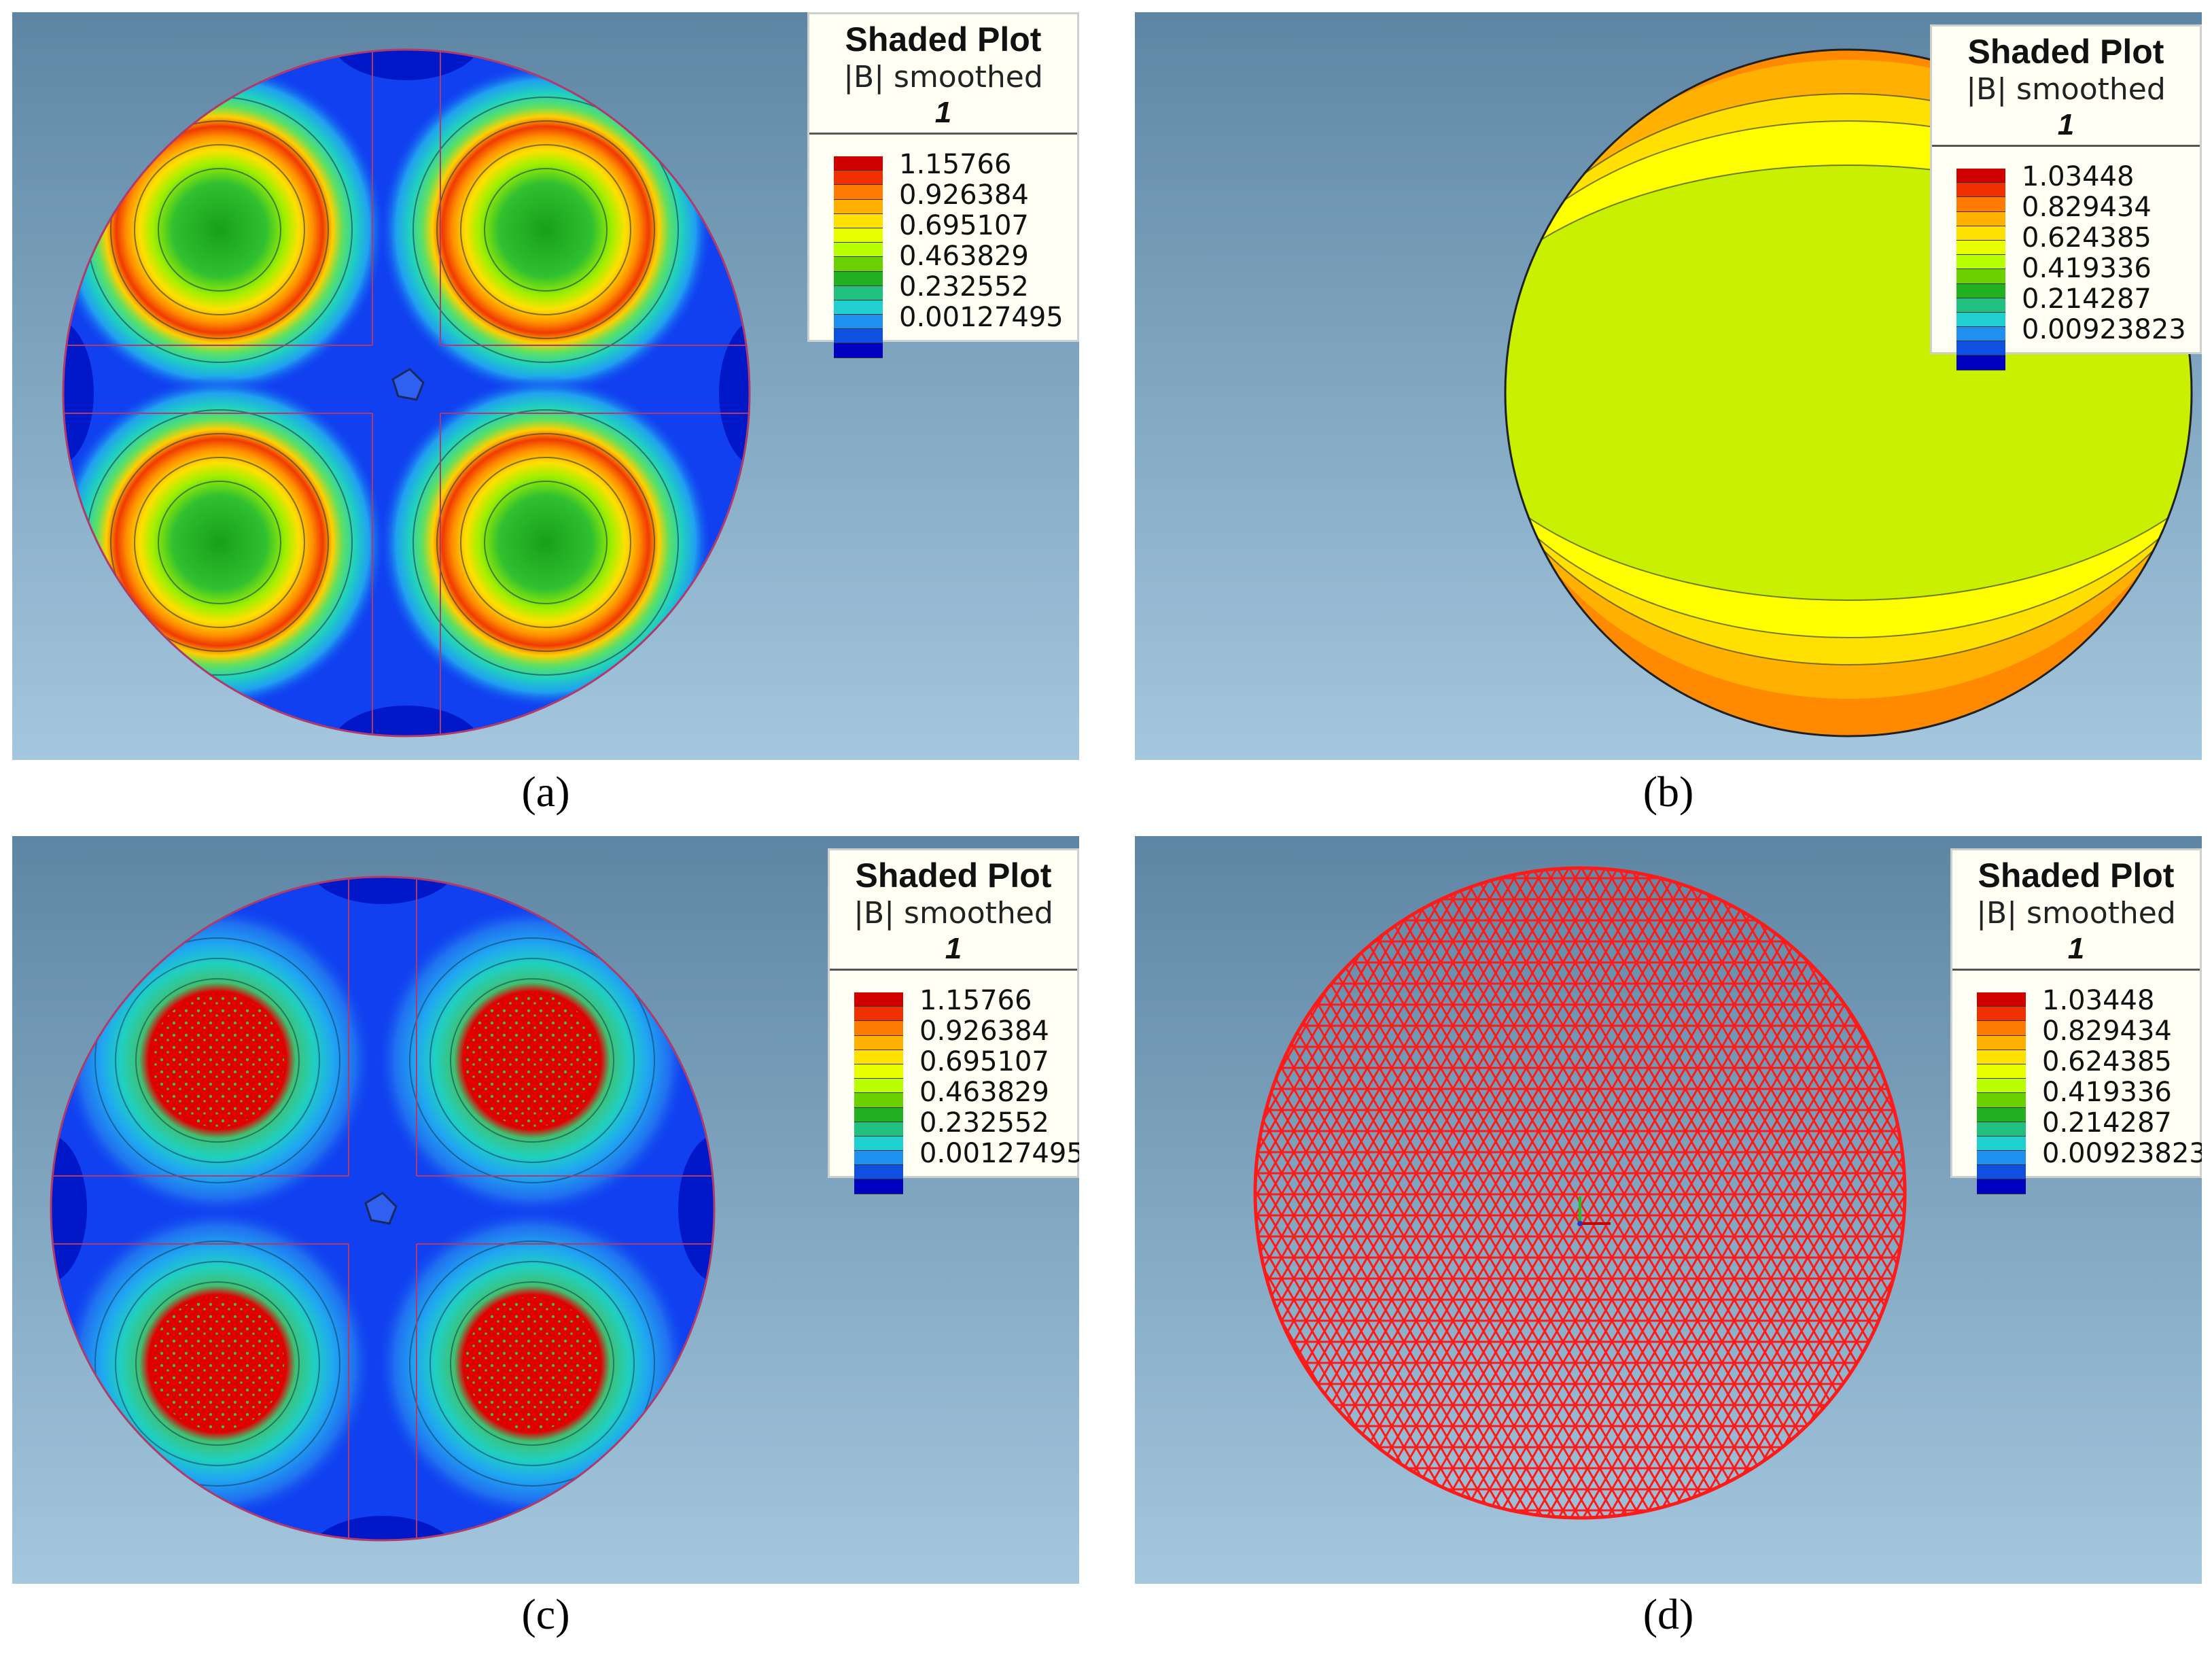 This screenshot has width=2212, height=1664. I want to click on legend-value: 0.624385, so click(2107, 1062).